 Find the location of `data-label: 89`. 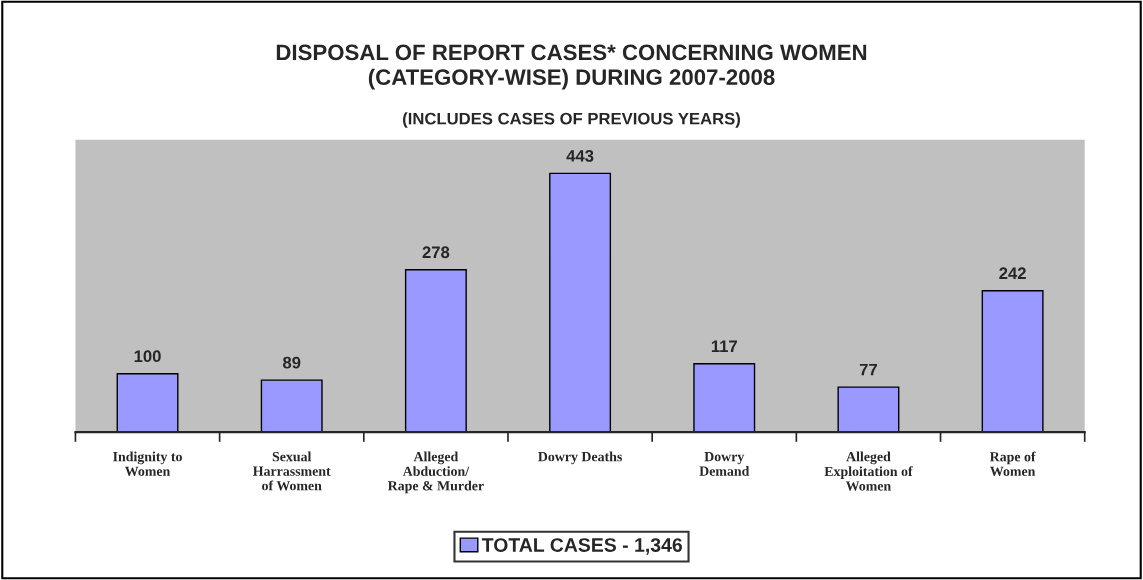

data-label: 89 is located at coordinates (291, 362).